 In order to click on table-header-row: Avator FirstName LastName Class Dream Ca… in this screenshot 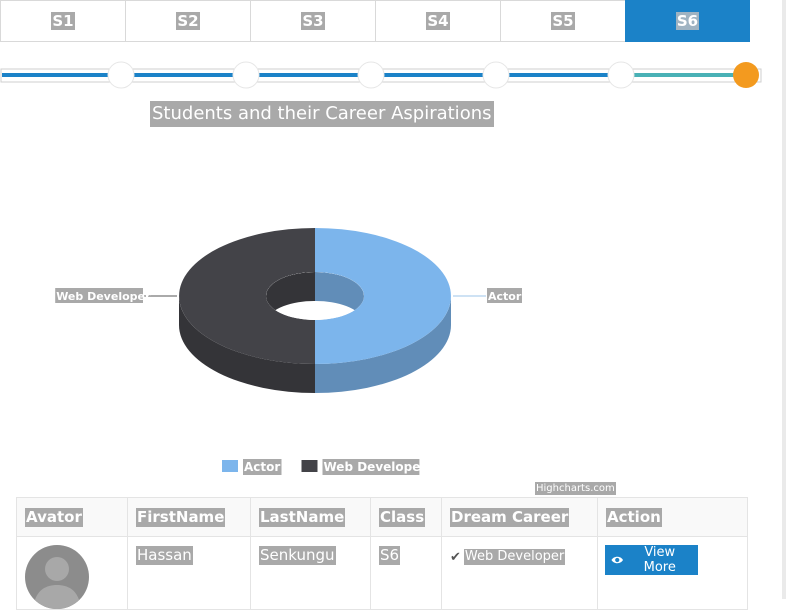, I will do `click(382, 517)`.